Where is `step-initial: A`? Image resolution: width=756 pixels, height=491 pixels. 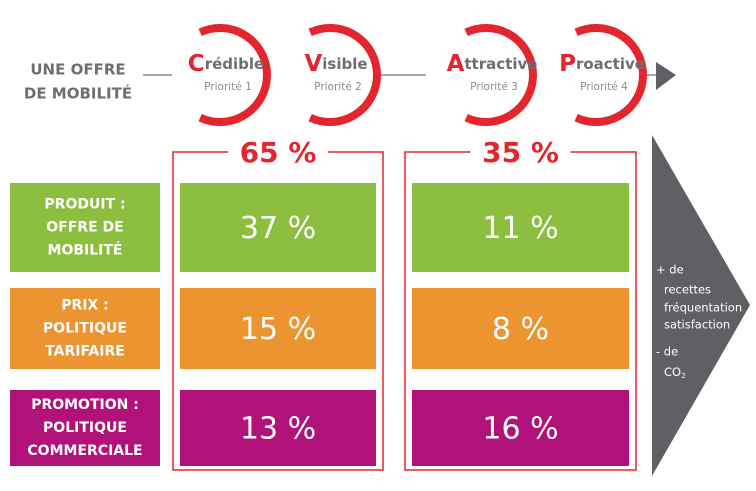
step-initial: A is located at coordinates (456, 64).